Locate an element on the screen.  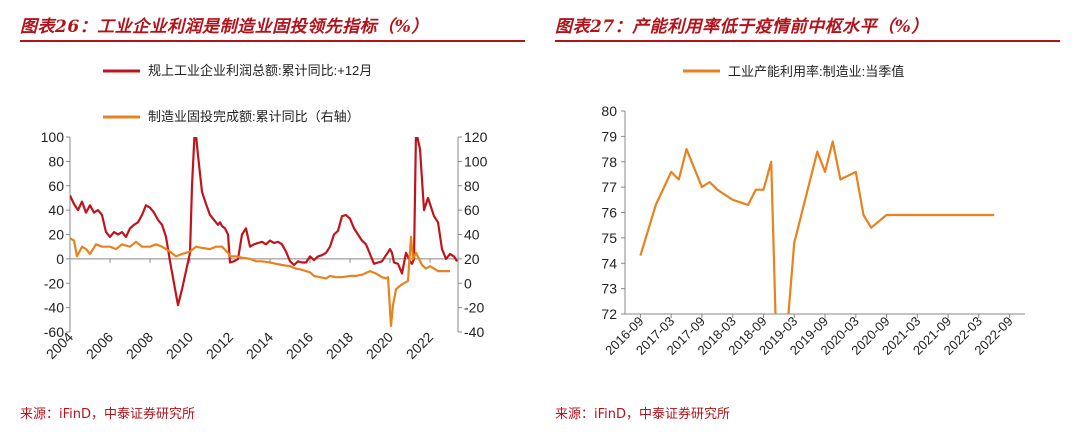
left-chart-title: 图表26：工业企业利润是制造业固投领先指标（%） is located at coordinates (224, 27).